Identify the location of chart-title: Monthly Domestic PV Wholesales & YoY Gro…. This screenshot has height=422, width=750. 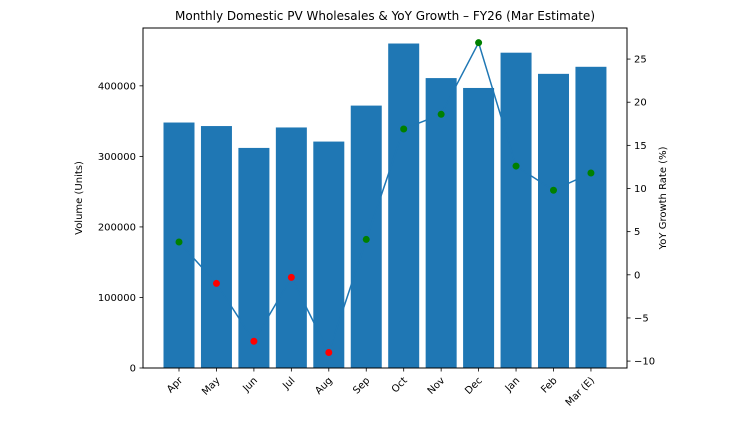
(385, 16).